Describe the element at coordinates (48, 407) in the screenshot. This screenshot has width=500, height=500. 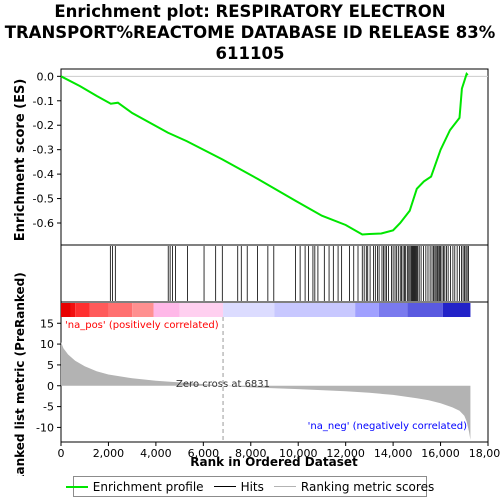
I see `metric-y-tick-label: -5` at that location.